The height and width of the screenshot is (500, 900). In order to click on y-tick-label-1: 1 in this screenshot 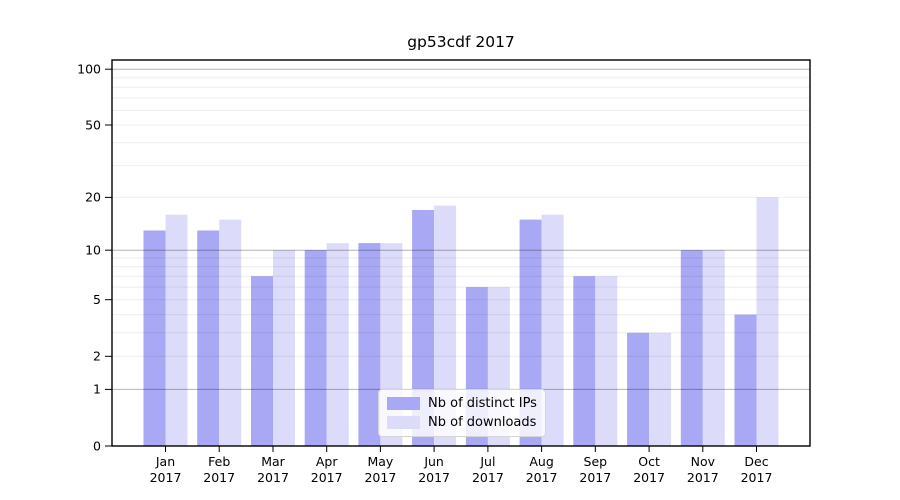, I will do `click(97, 389)`.